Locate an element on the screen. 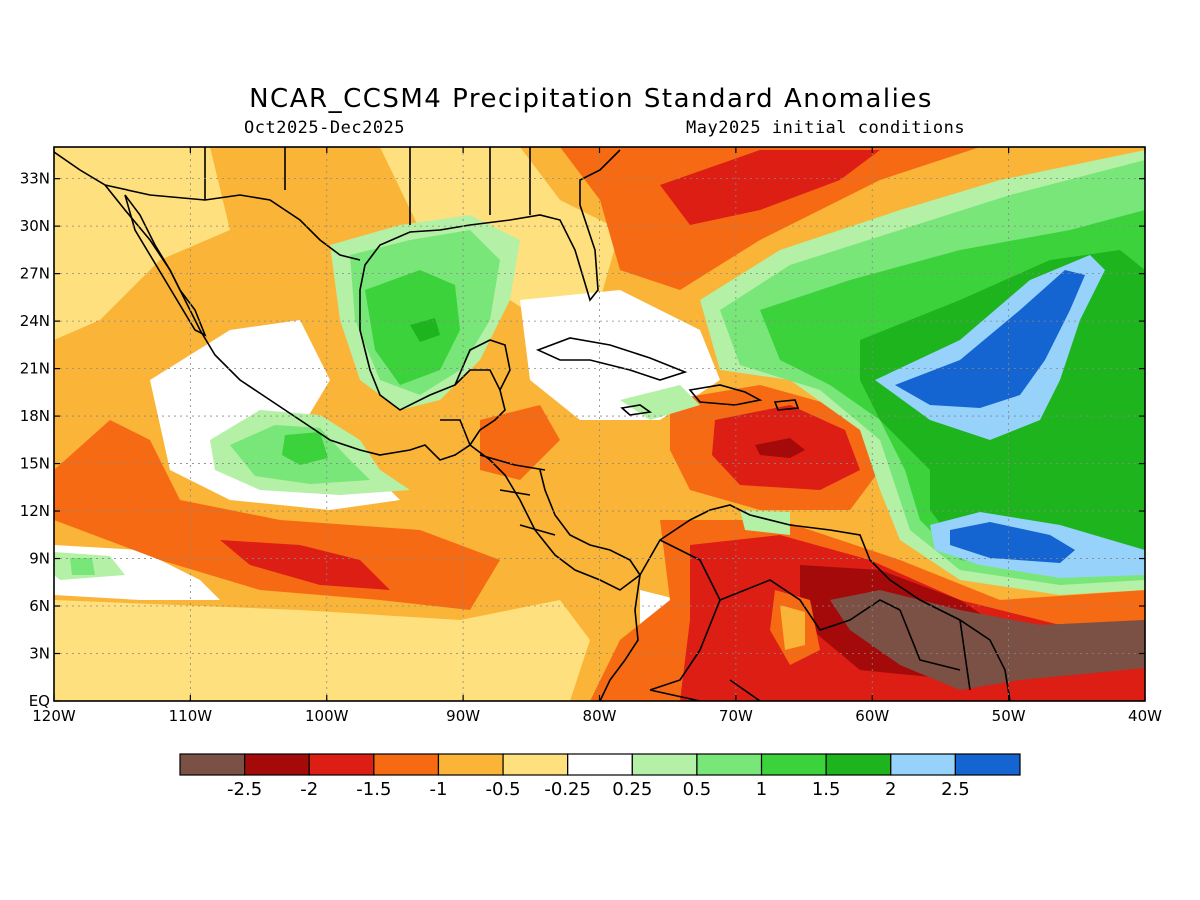 The image size is (1200, 900). coastline-jamaica is located at coordinates (636, 410).